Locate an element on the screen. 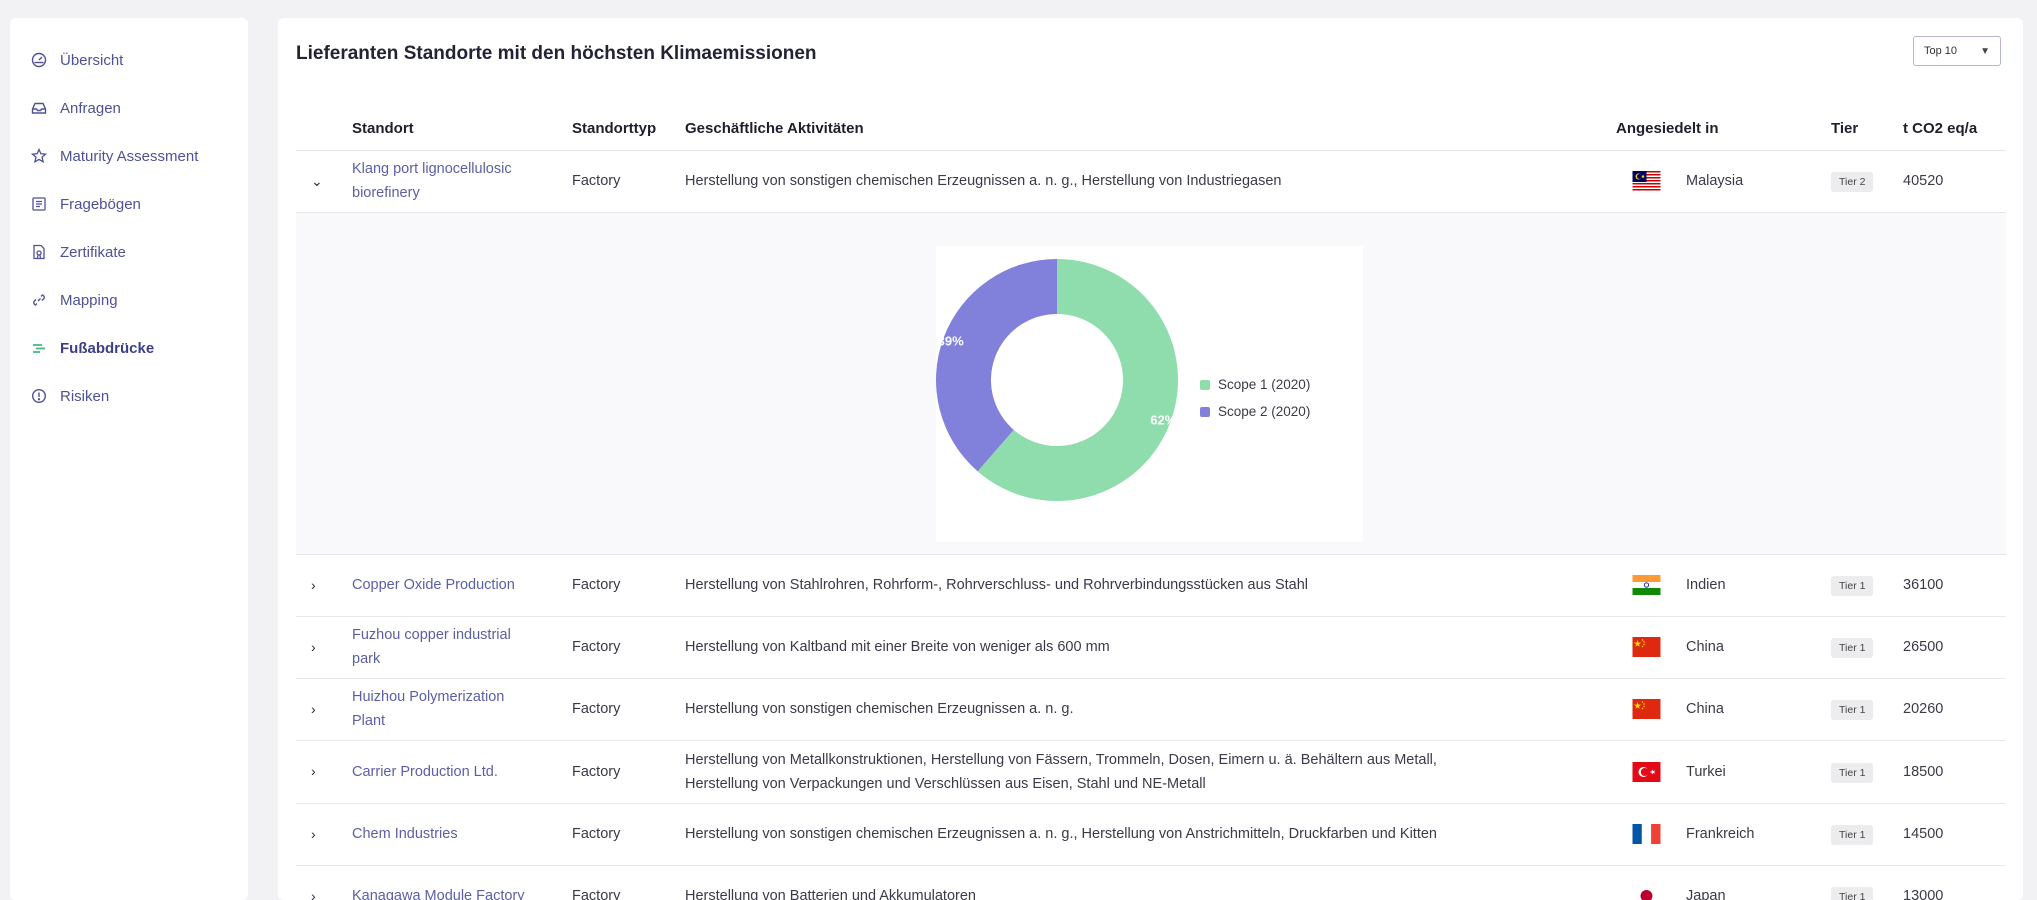 The width and height of the screenshot is (2037, 900). sidebar-item-zertifikate: Zertifikate is located at coordinates (129, 252).